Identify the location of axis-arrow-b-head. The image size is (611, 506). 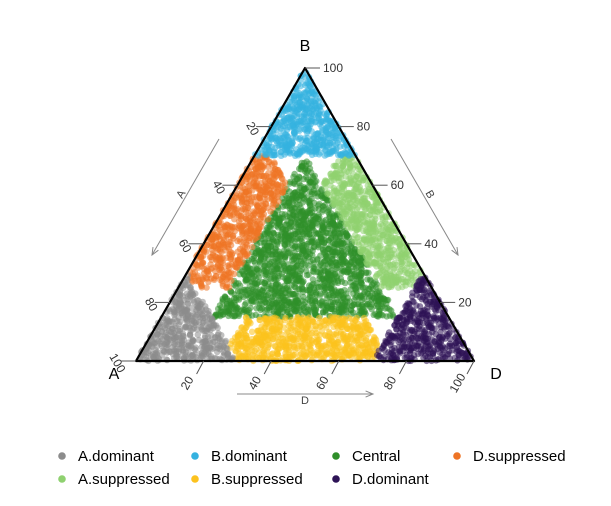
(455, 252).